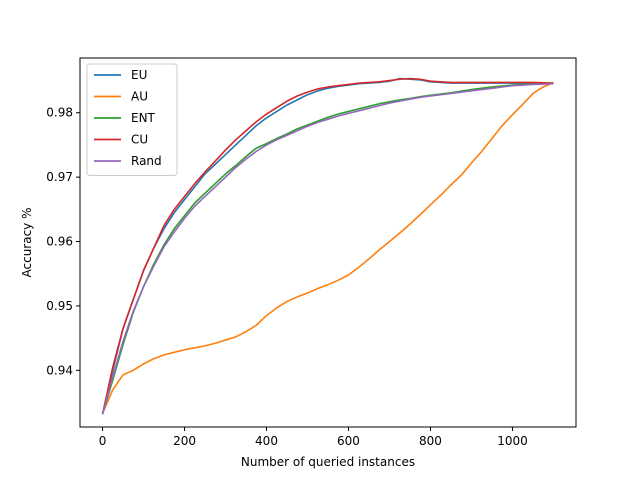 The width and height of the screenshot is (640, 480). I want to click on y-tick-label: 0.95, so click(59, 306).